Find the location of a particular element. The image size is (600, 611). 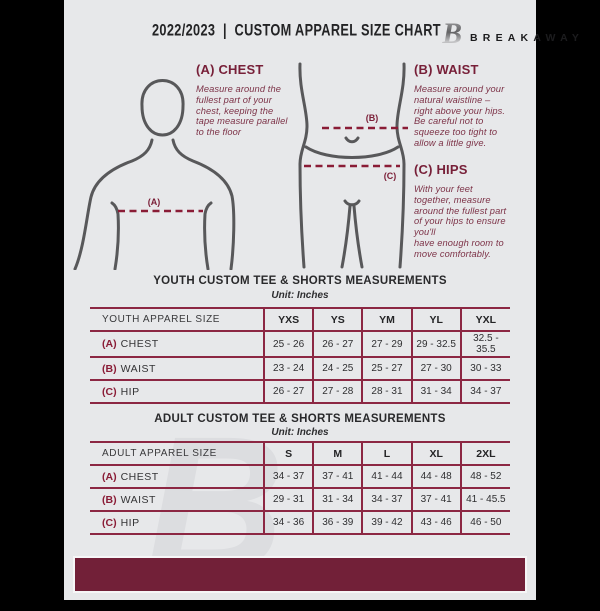

breakaway-logo-icon: B is located at coordinates (449, 34).